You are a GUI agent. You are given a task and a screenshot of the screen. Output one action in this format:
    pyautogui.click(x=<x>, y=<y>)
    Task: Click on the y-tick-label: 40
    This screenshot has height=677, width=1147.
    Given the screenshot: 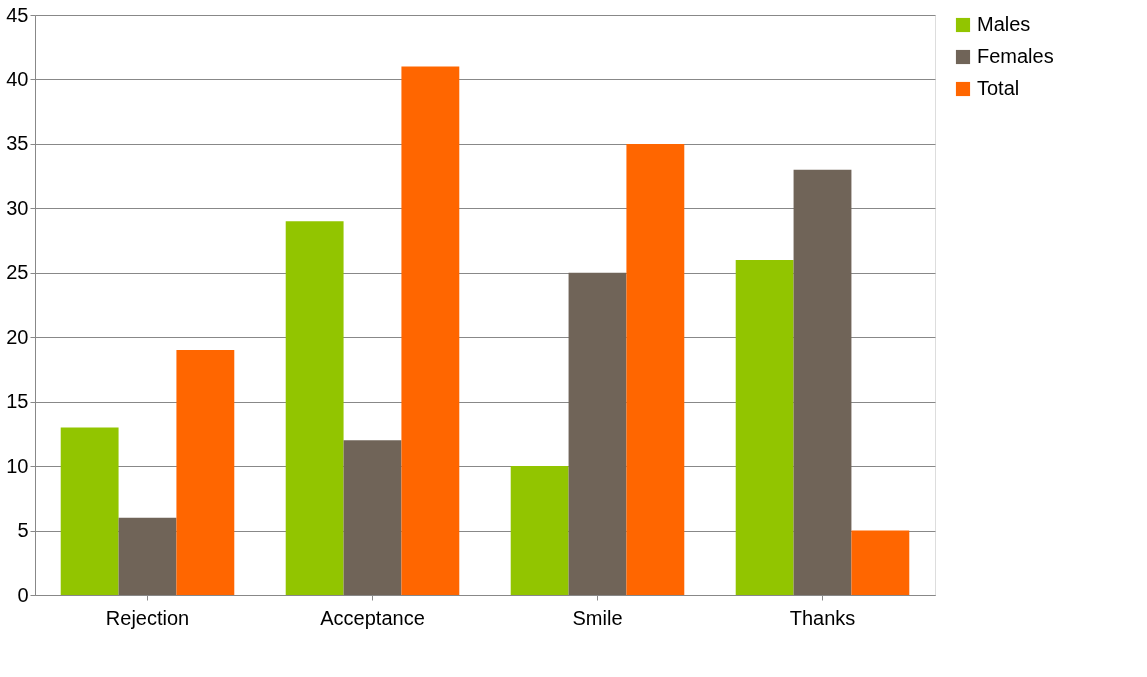 What is the action you would take?
    pyautogui.click(x=17, y=78)
    